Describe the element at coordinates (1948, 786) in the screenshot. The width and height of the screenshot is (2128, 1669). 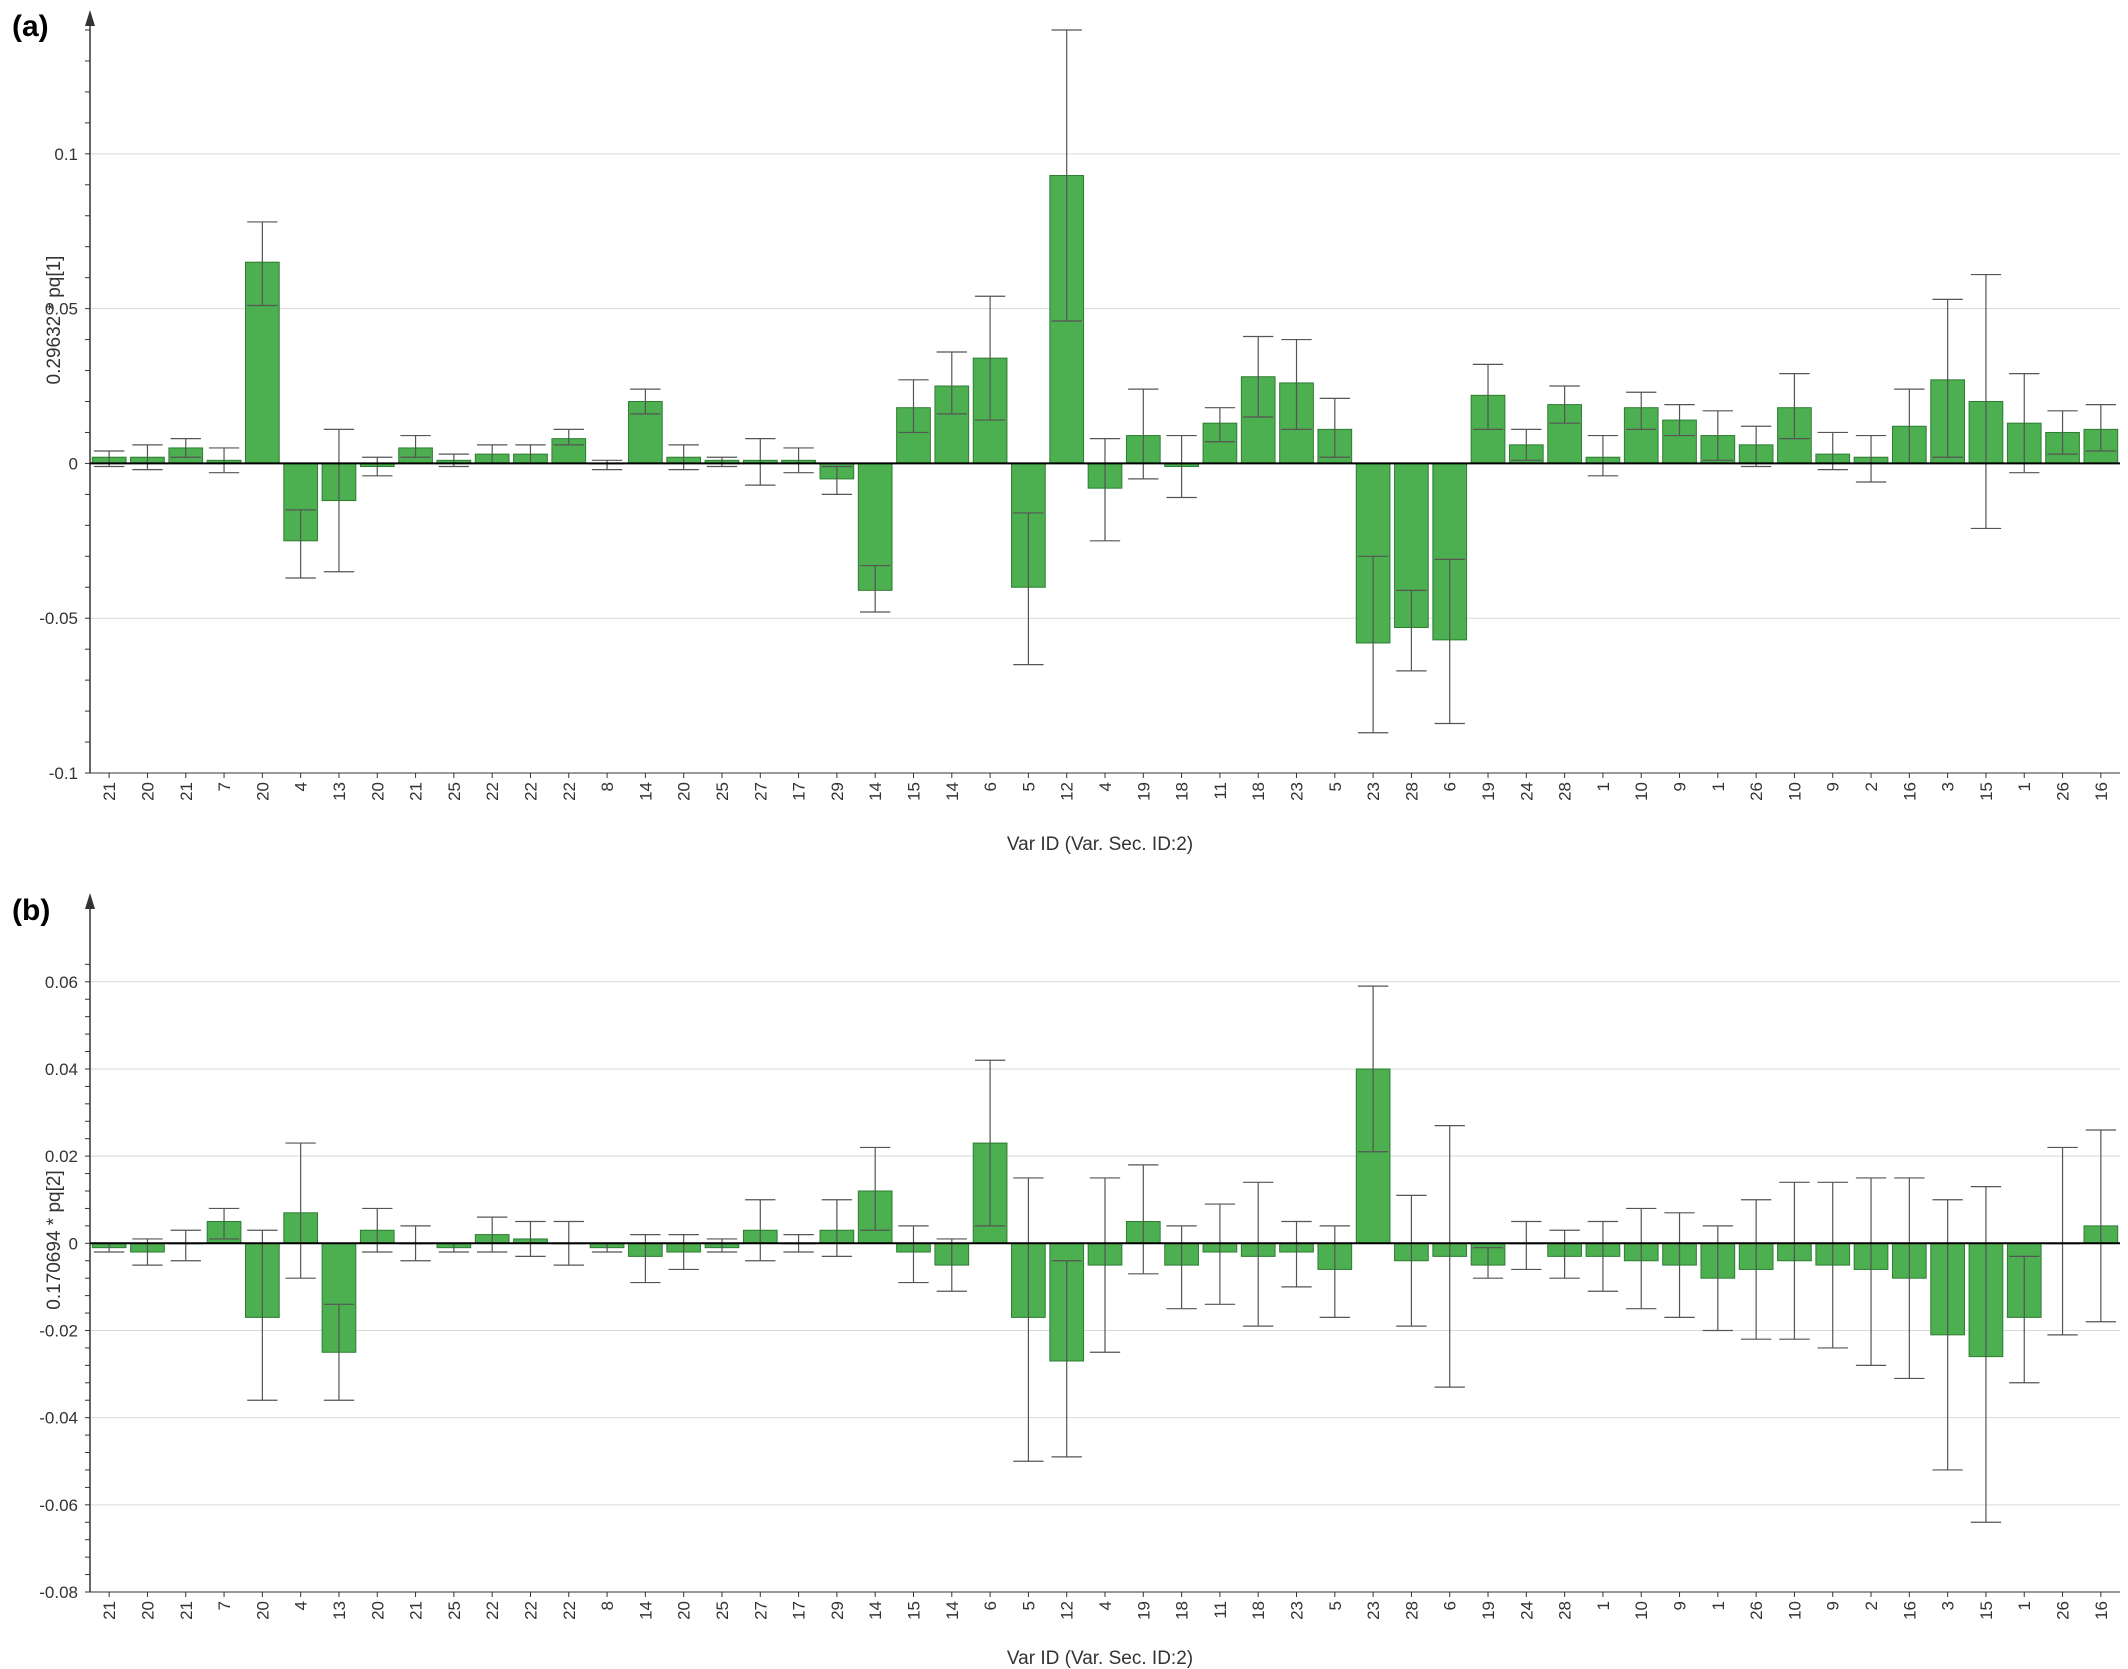
I see `panel-a-x-tick-label: 3` at that location.